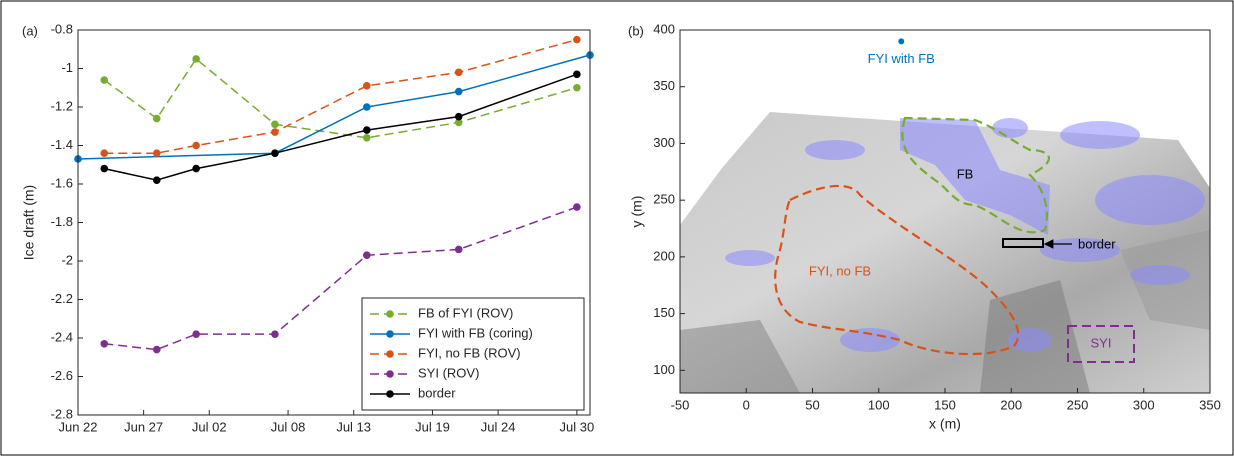 This screenshot has width=1234, height=456. I want to click on y-axis-label: Ice draft (m), so click(29, 222).